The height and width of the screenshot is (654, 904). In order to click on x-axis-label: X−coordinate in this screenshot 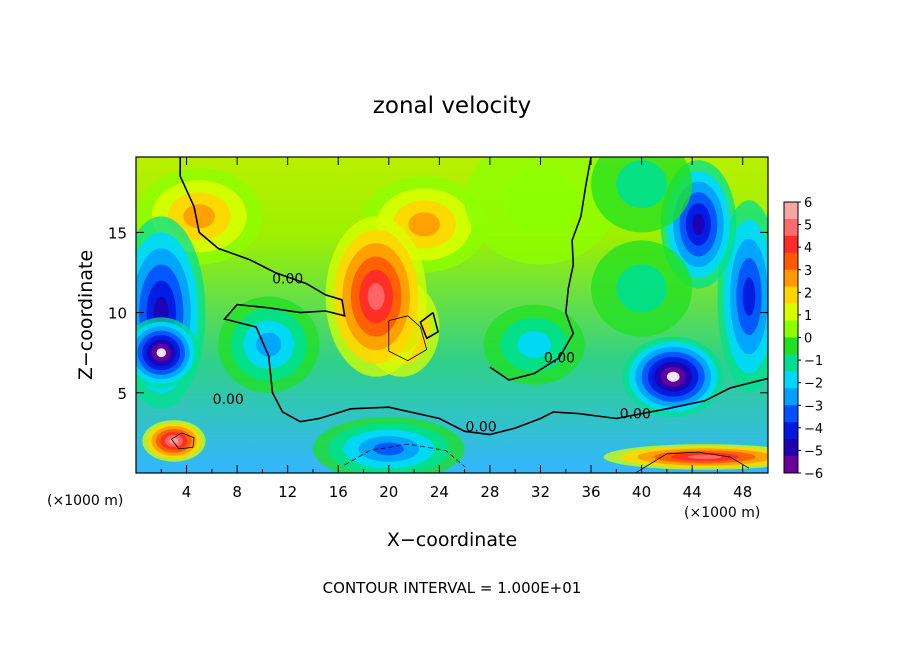, I will do `click(452, 540)`.